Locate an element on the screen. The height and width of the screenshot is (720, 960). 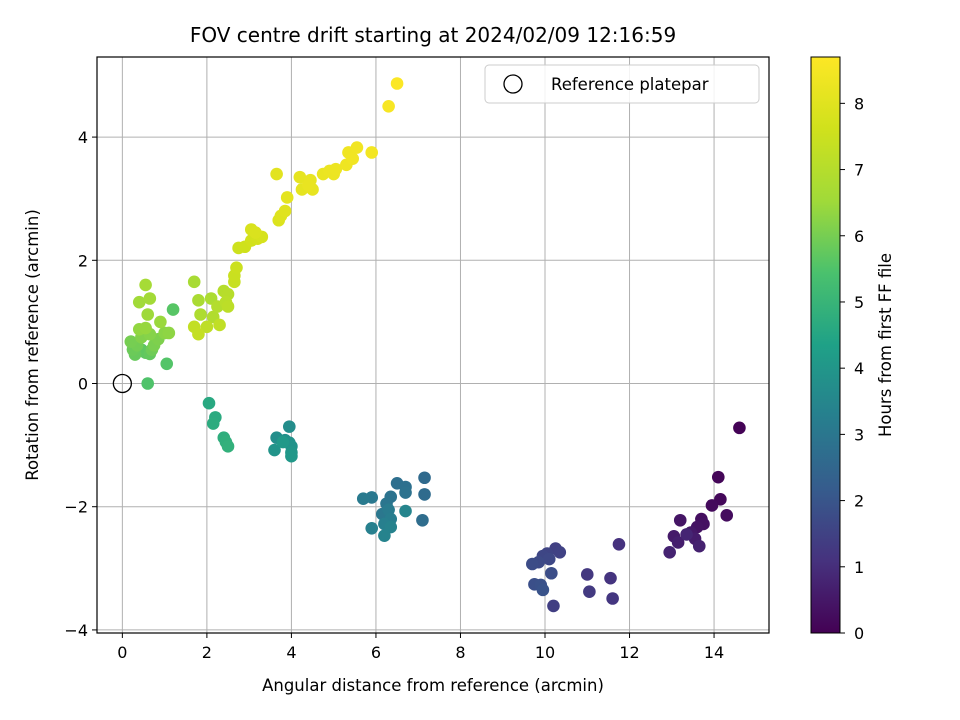
y-axis-label: Rotation from reference (arcmin) is located at coordinates (32, 345).